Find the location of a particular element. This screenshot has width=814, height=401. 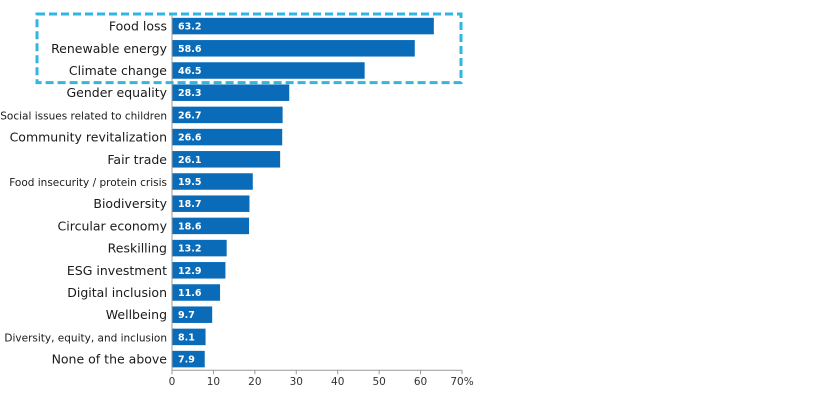

bar-value-label: 18.7 is located at coordinates (189, 204).